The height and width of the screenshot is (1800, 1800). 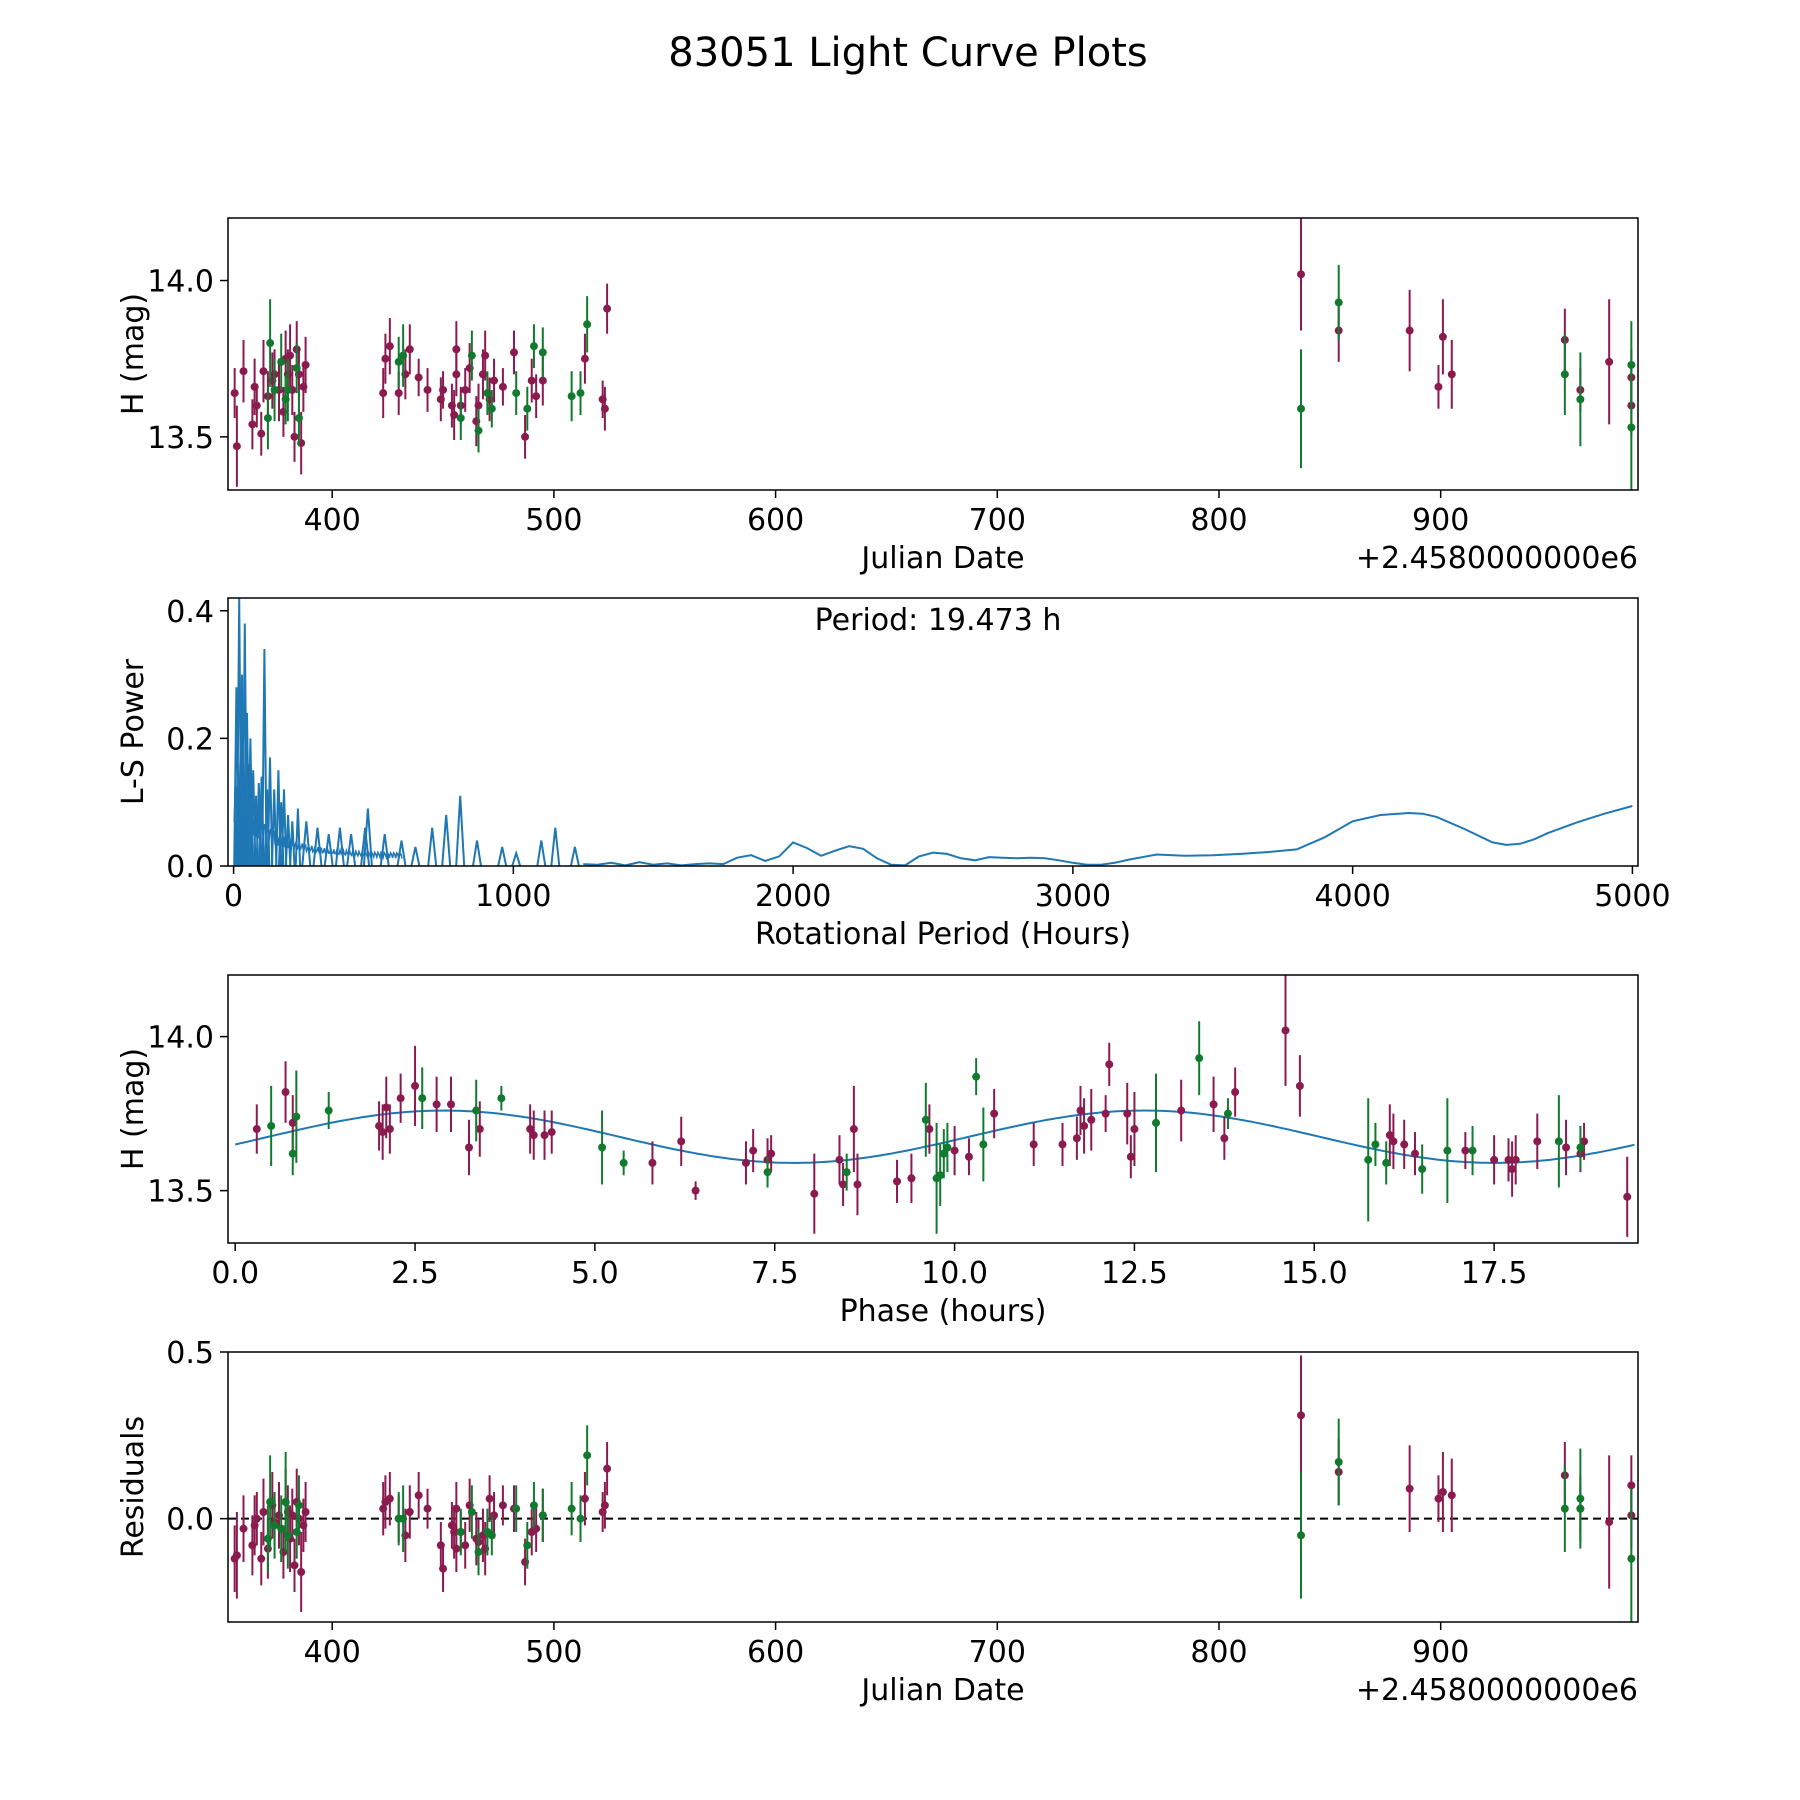 What do you see at coordinates (1497, 558) in the screenshot?
I see `x-offset-label: +2.4580000000e6` at bounding box center [1497, 558].